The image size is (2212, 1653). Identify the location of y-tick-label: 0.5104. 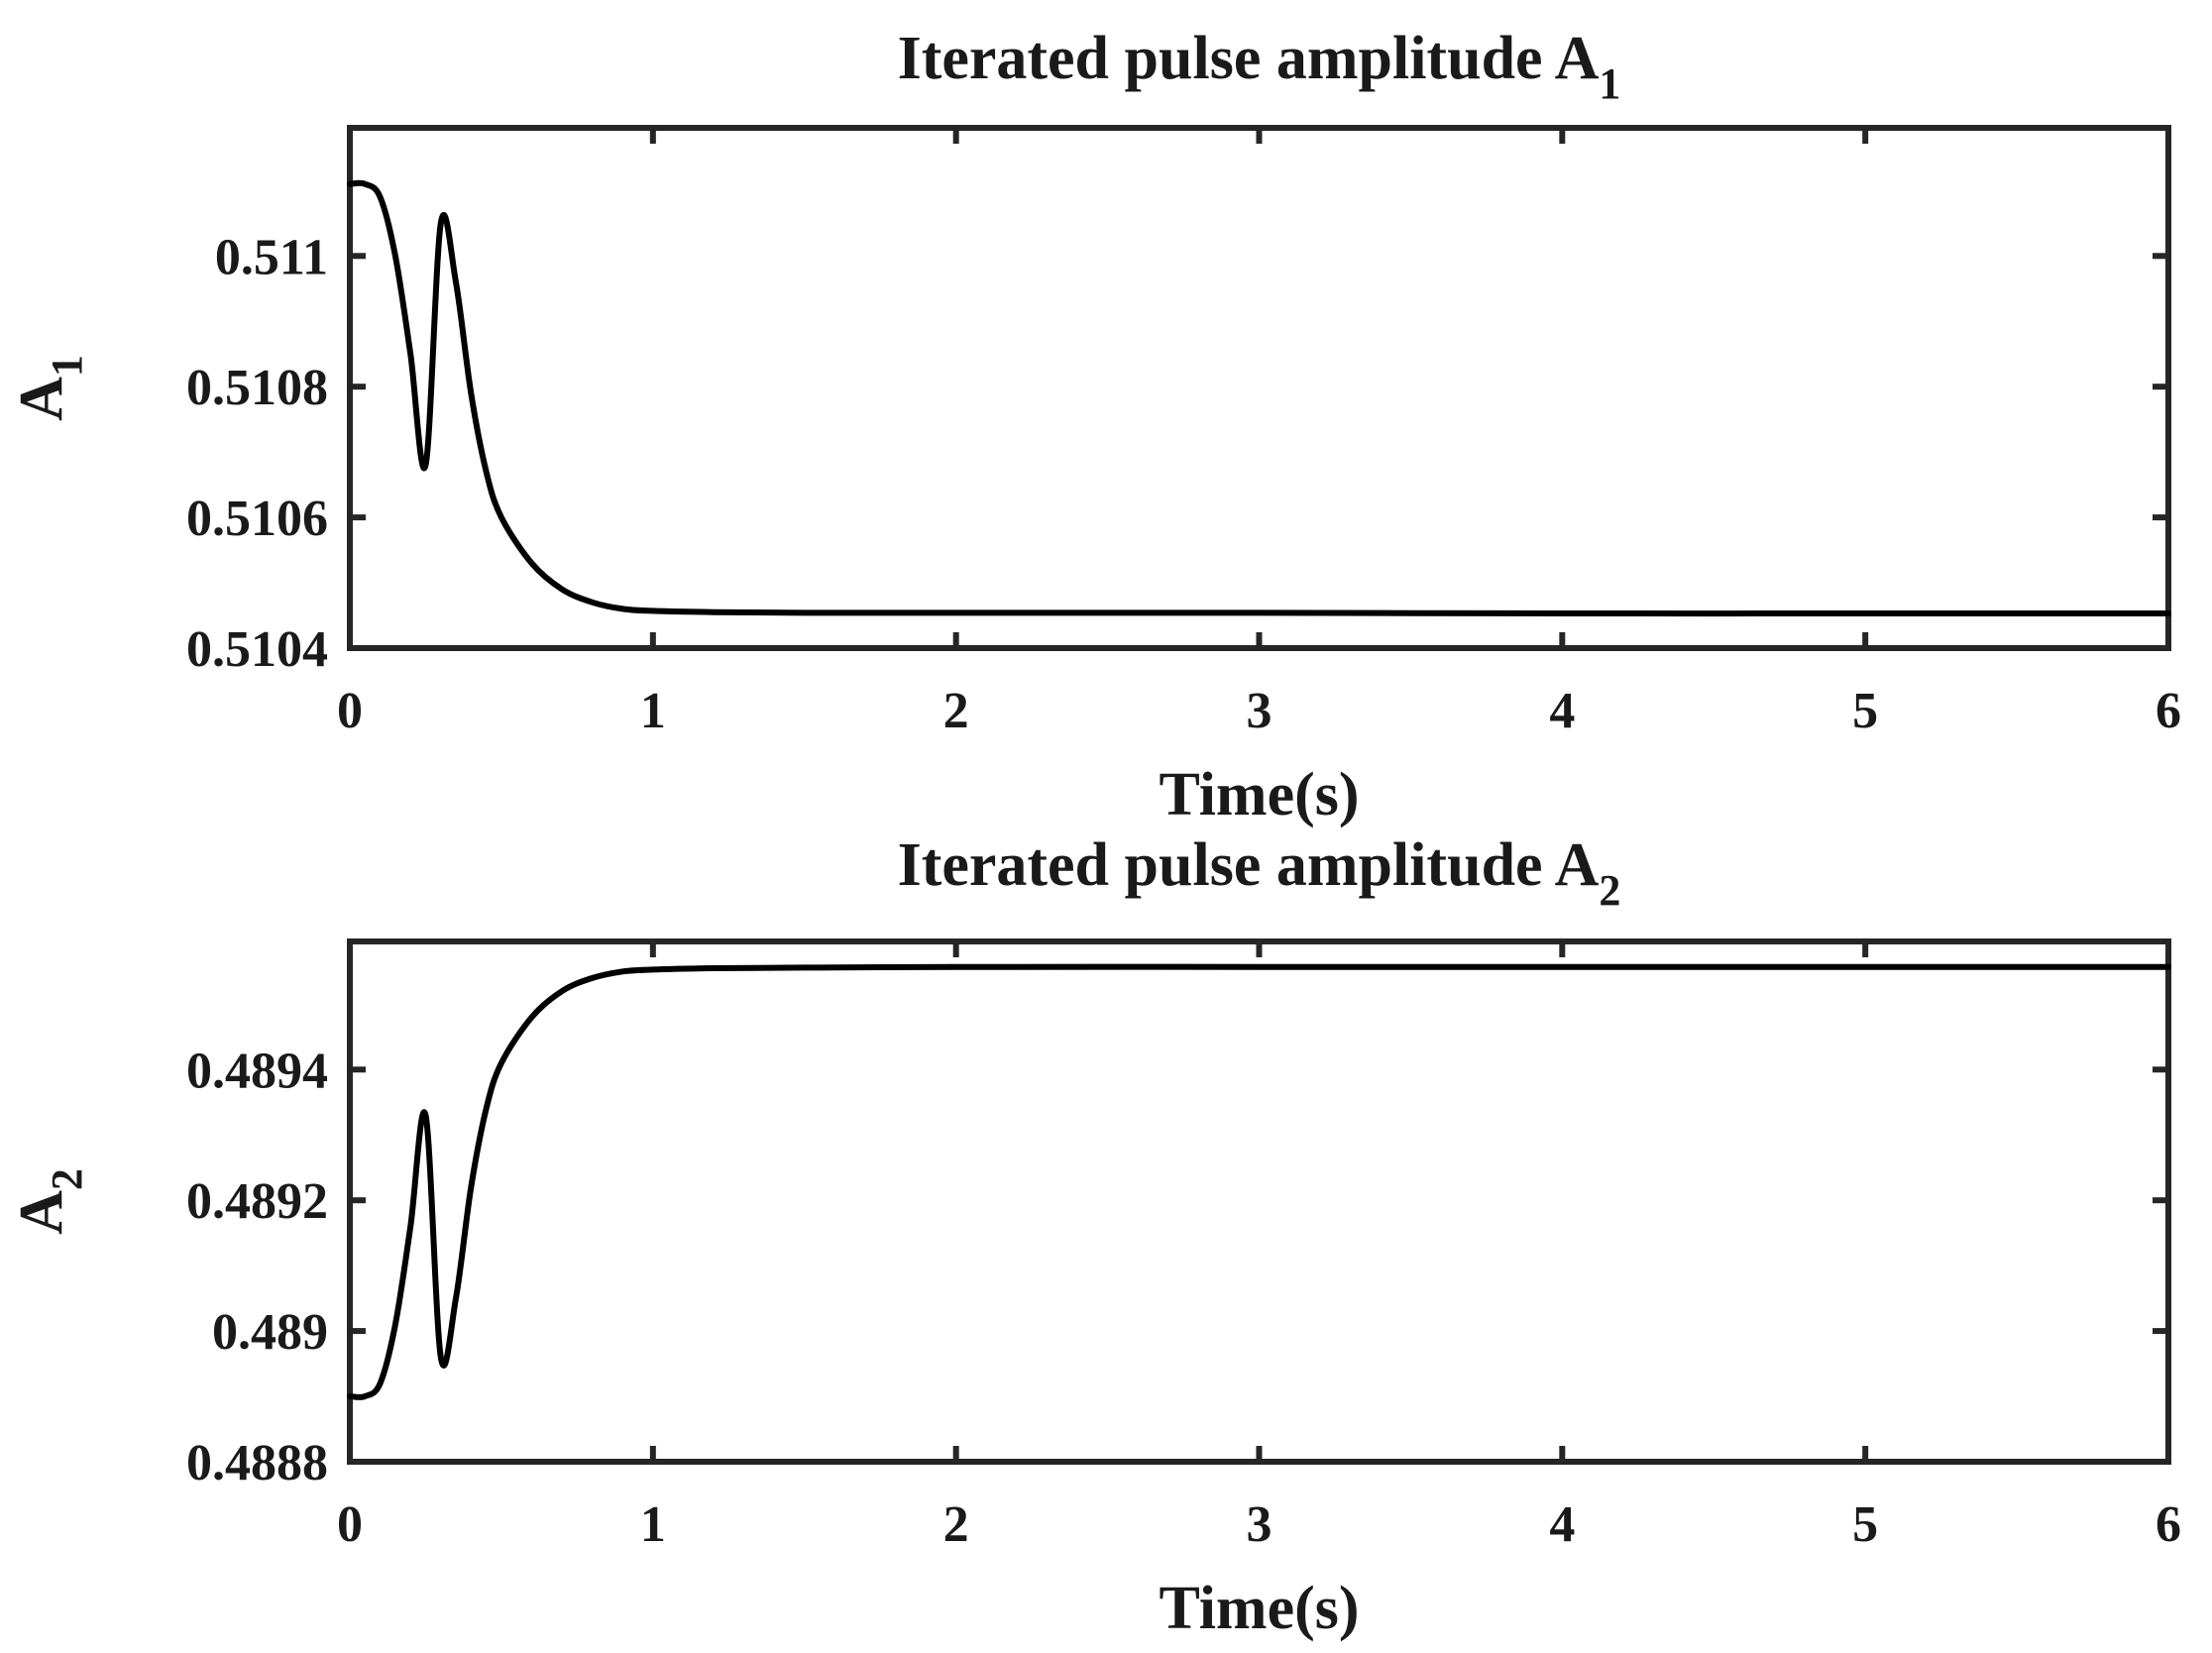
(257, 649).